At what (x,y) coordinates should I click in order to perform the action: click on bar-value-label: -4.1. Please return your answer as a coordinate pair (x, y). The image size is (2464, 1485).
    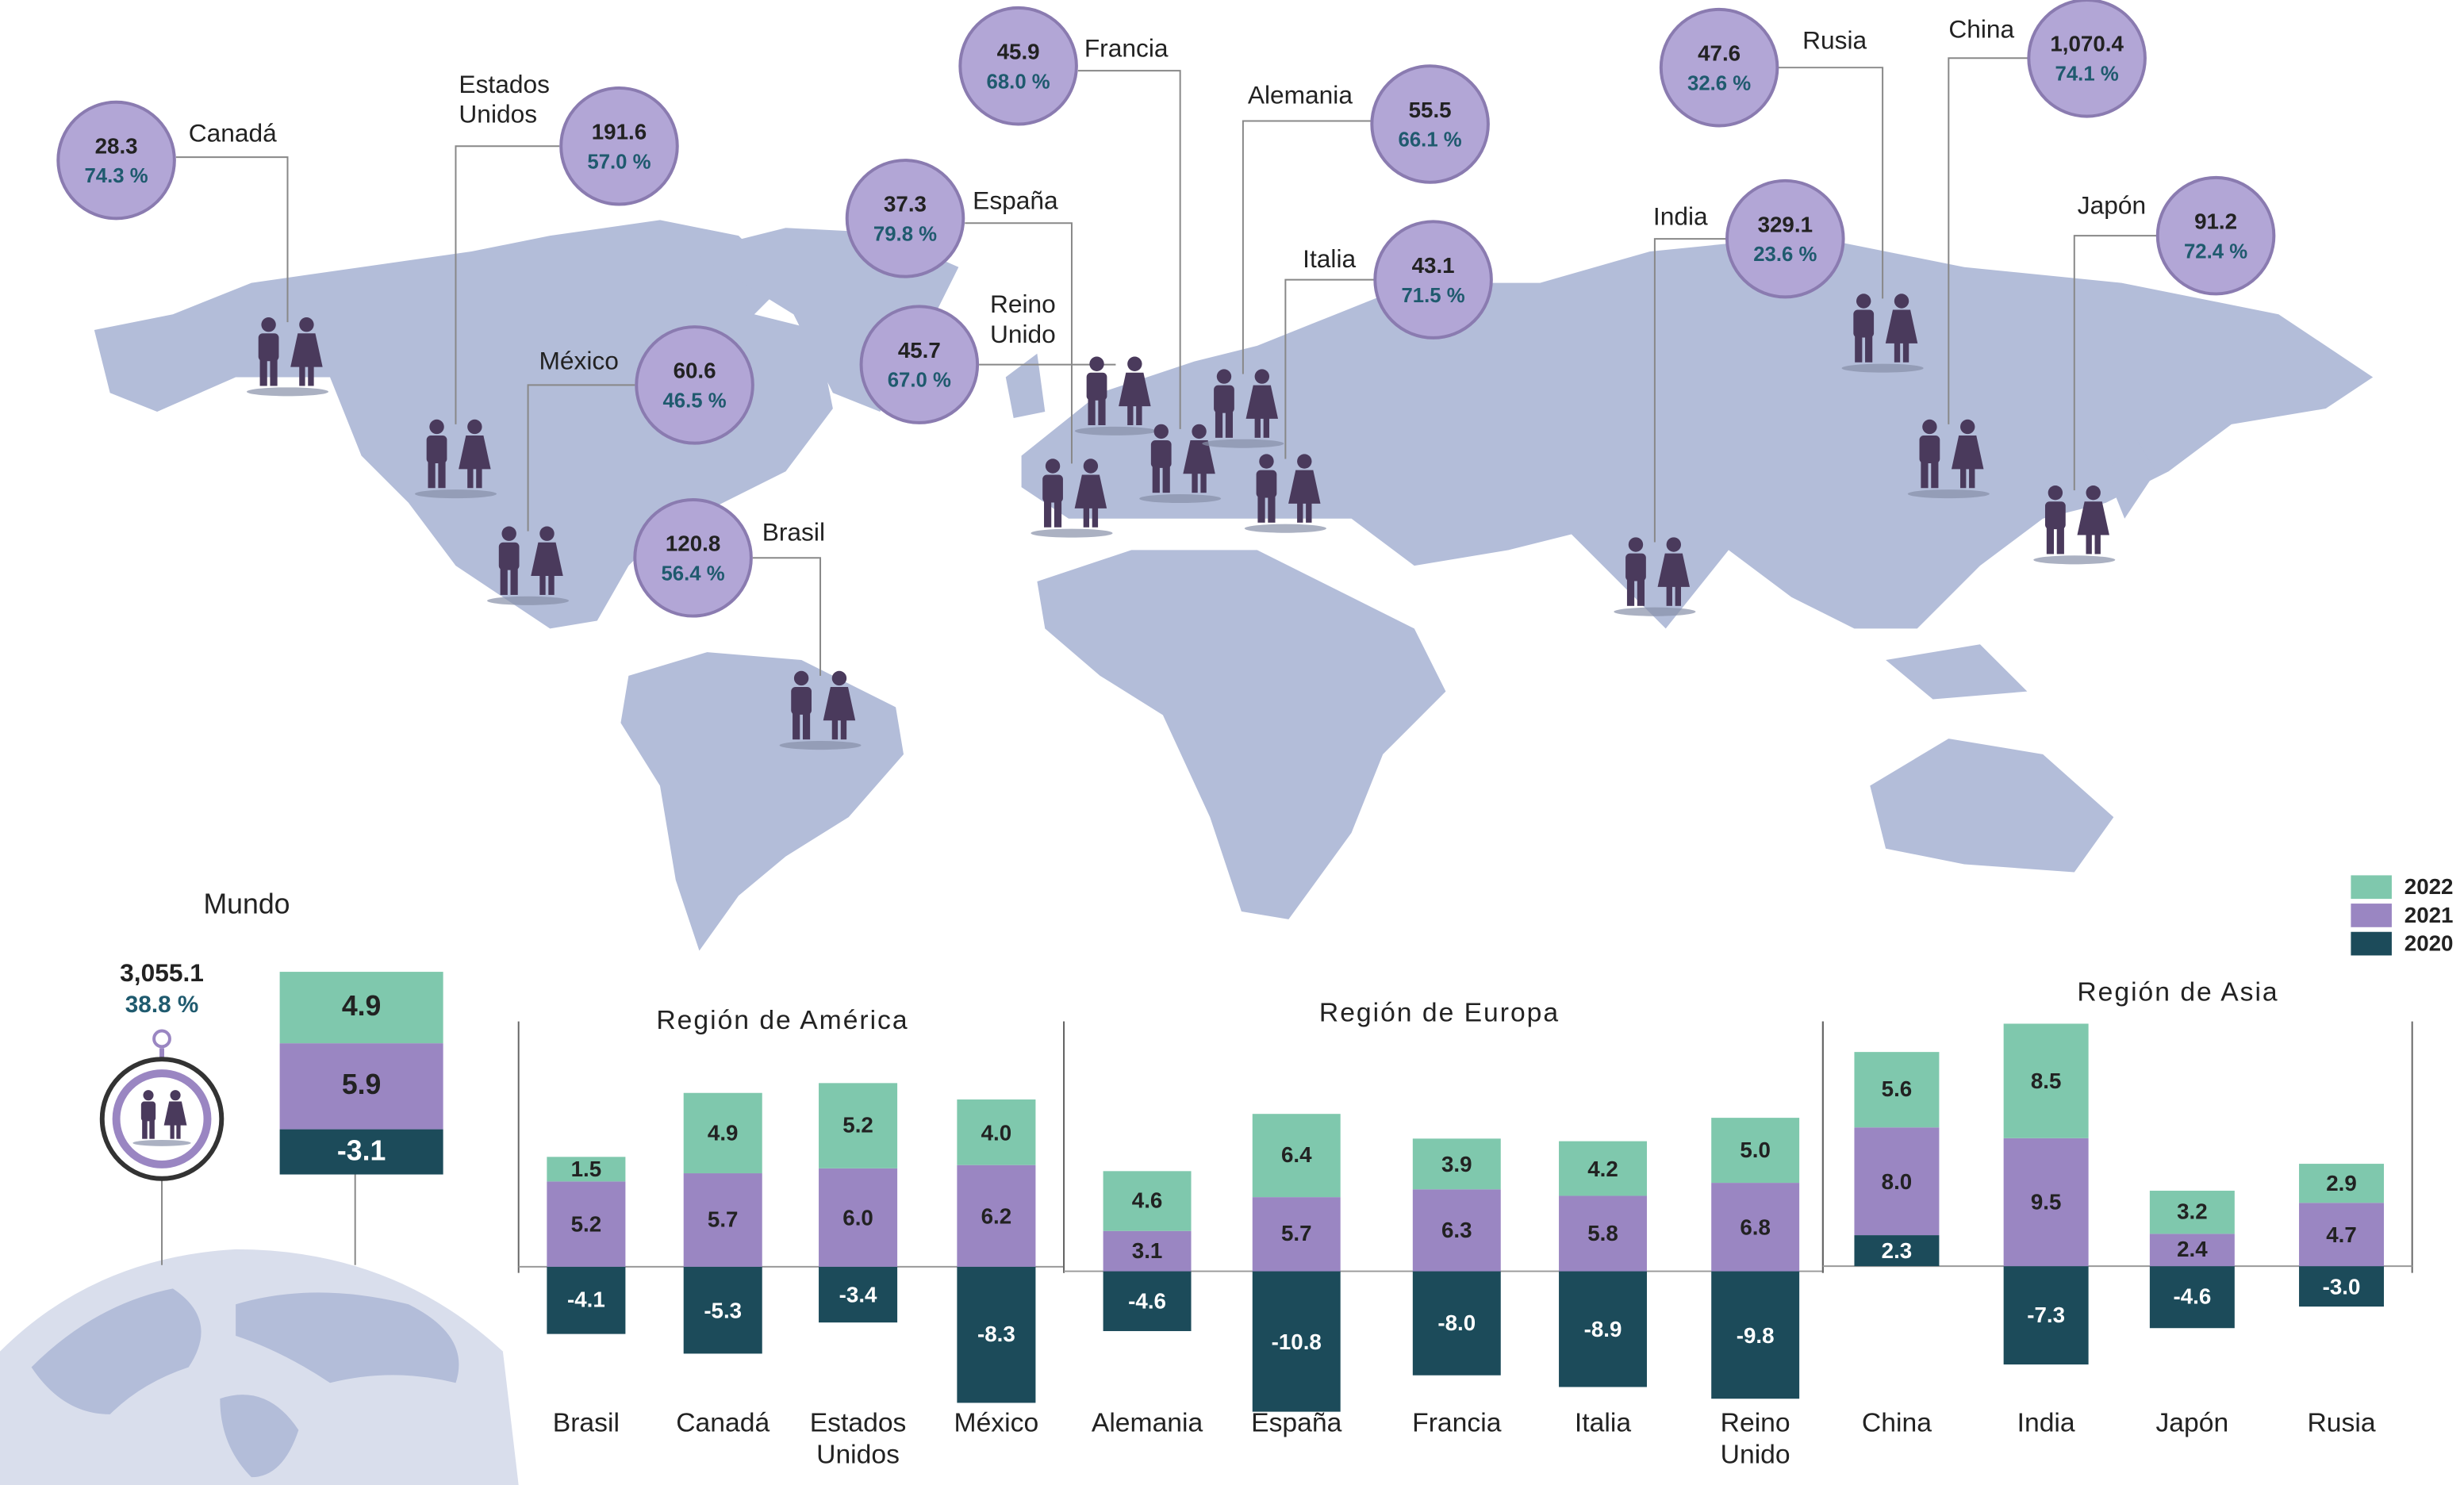
    Looking at the image, I should click on (585, 1300).